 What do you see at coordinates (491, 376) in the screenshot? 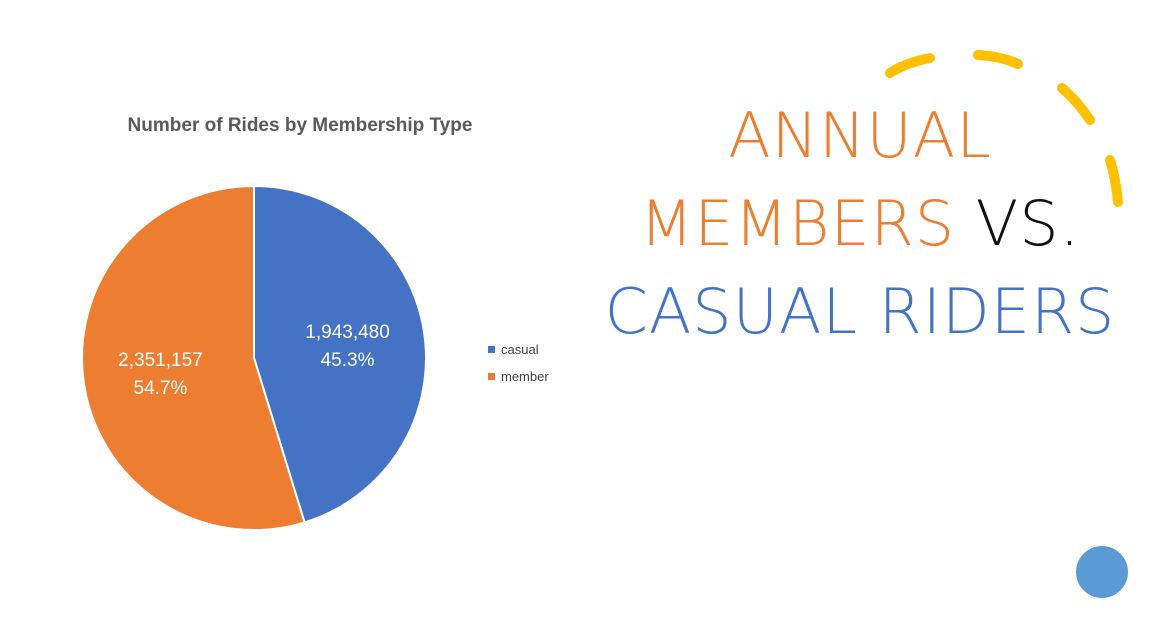
I see `legend-swatch-member` at bounding box center [491, 376].